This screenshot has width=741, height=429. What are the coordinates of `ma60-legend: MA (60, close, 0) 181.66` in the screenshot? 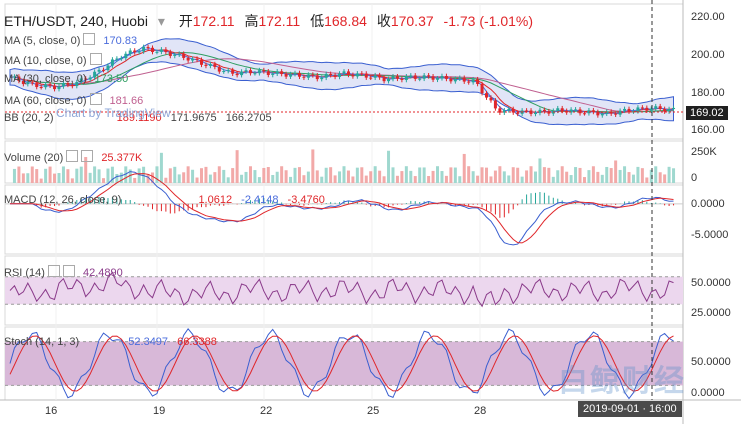 It's located at (73, 100).